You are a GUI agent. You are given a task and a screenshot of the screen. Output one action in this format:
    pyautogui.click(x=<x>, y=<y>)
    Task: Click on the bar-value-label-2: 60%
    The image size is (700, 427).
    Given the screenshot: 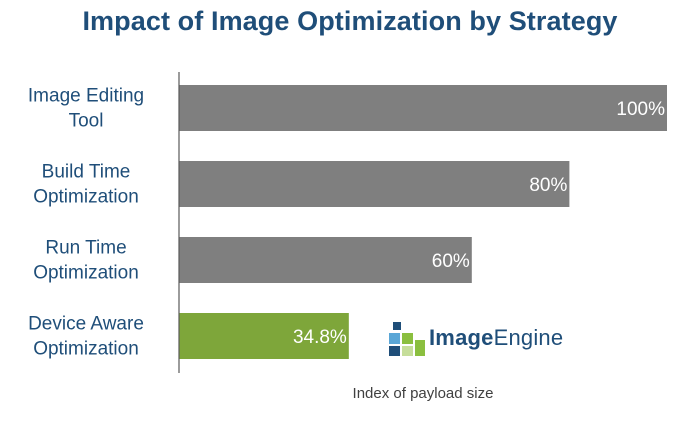 What is the action you would take?
    pyautogui.click(x=451, y=261)
    